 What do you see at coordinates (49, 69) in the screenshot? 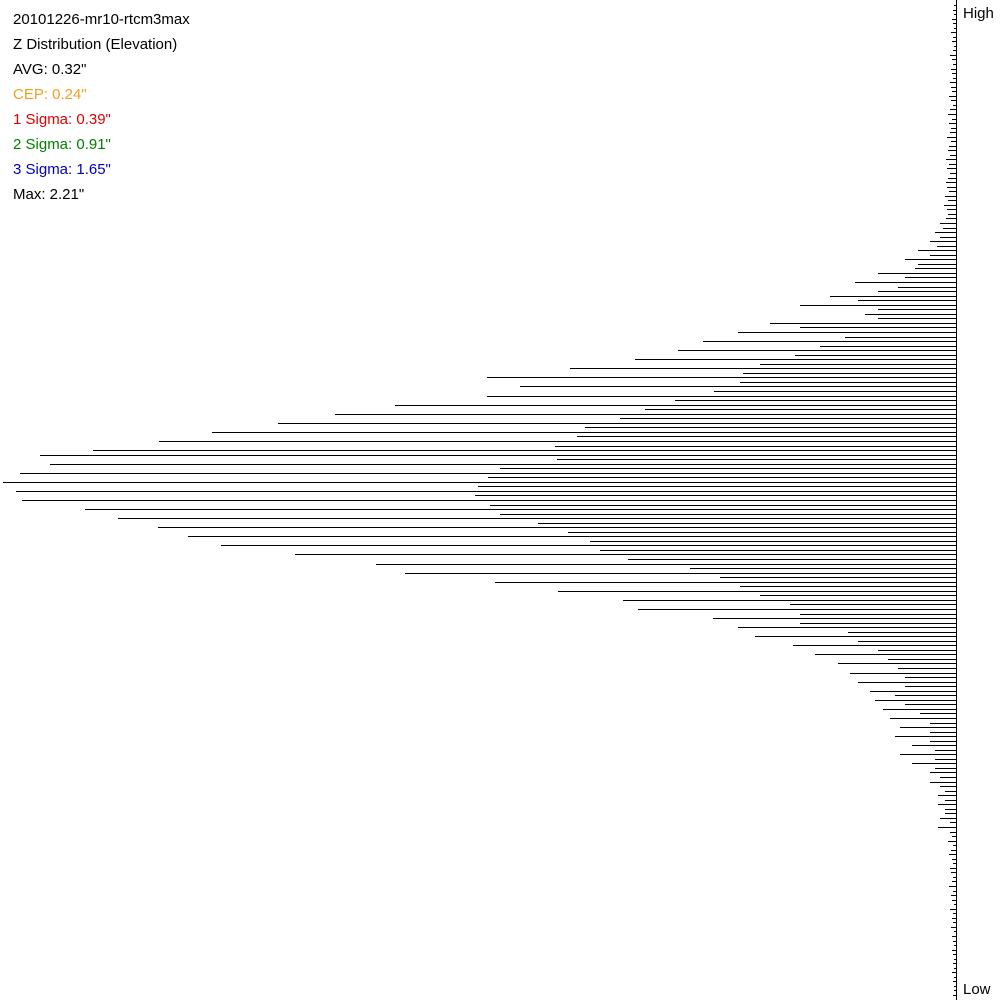
I see `stat-label: AVG: 0.32"` at bounding box center [49, 69].